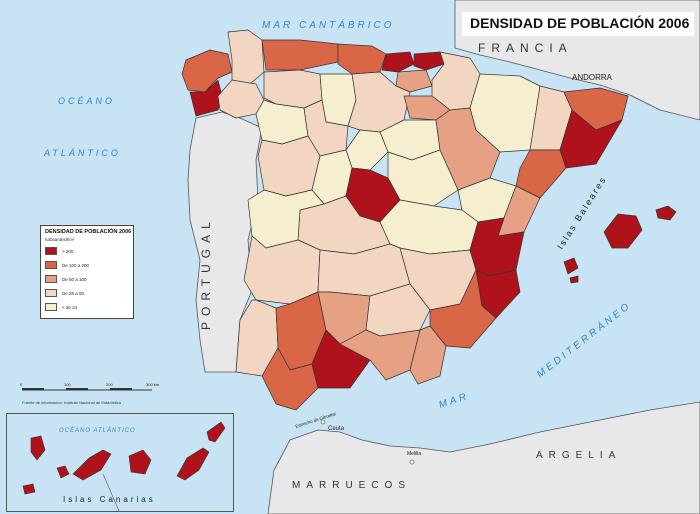 This screenshot has width=700, height=514. What do you see at coordinates (97, 430) in the screenshot?
I see `label-oceano-atlantico-canarias: OCÉANO ATLÁNTICO` at bounding box center [97, 430].